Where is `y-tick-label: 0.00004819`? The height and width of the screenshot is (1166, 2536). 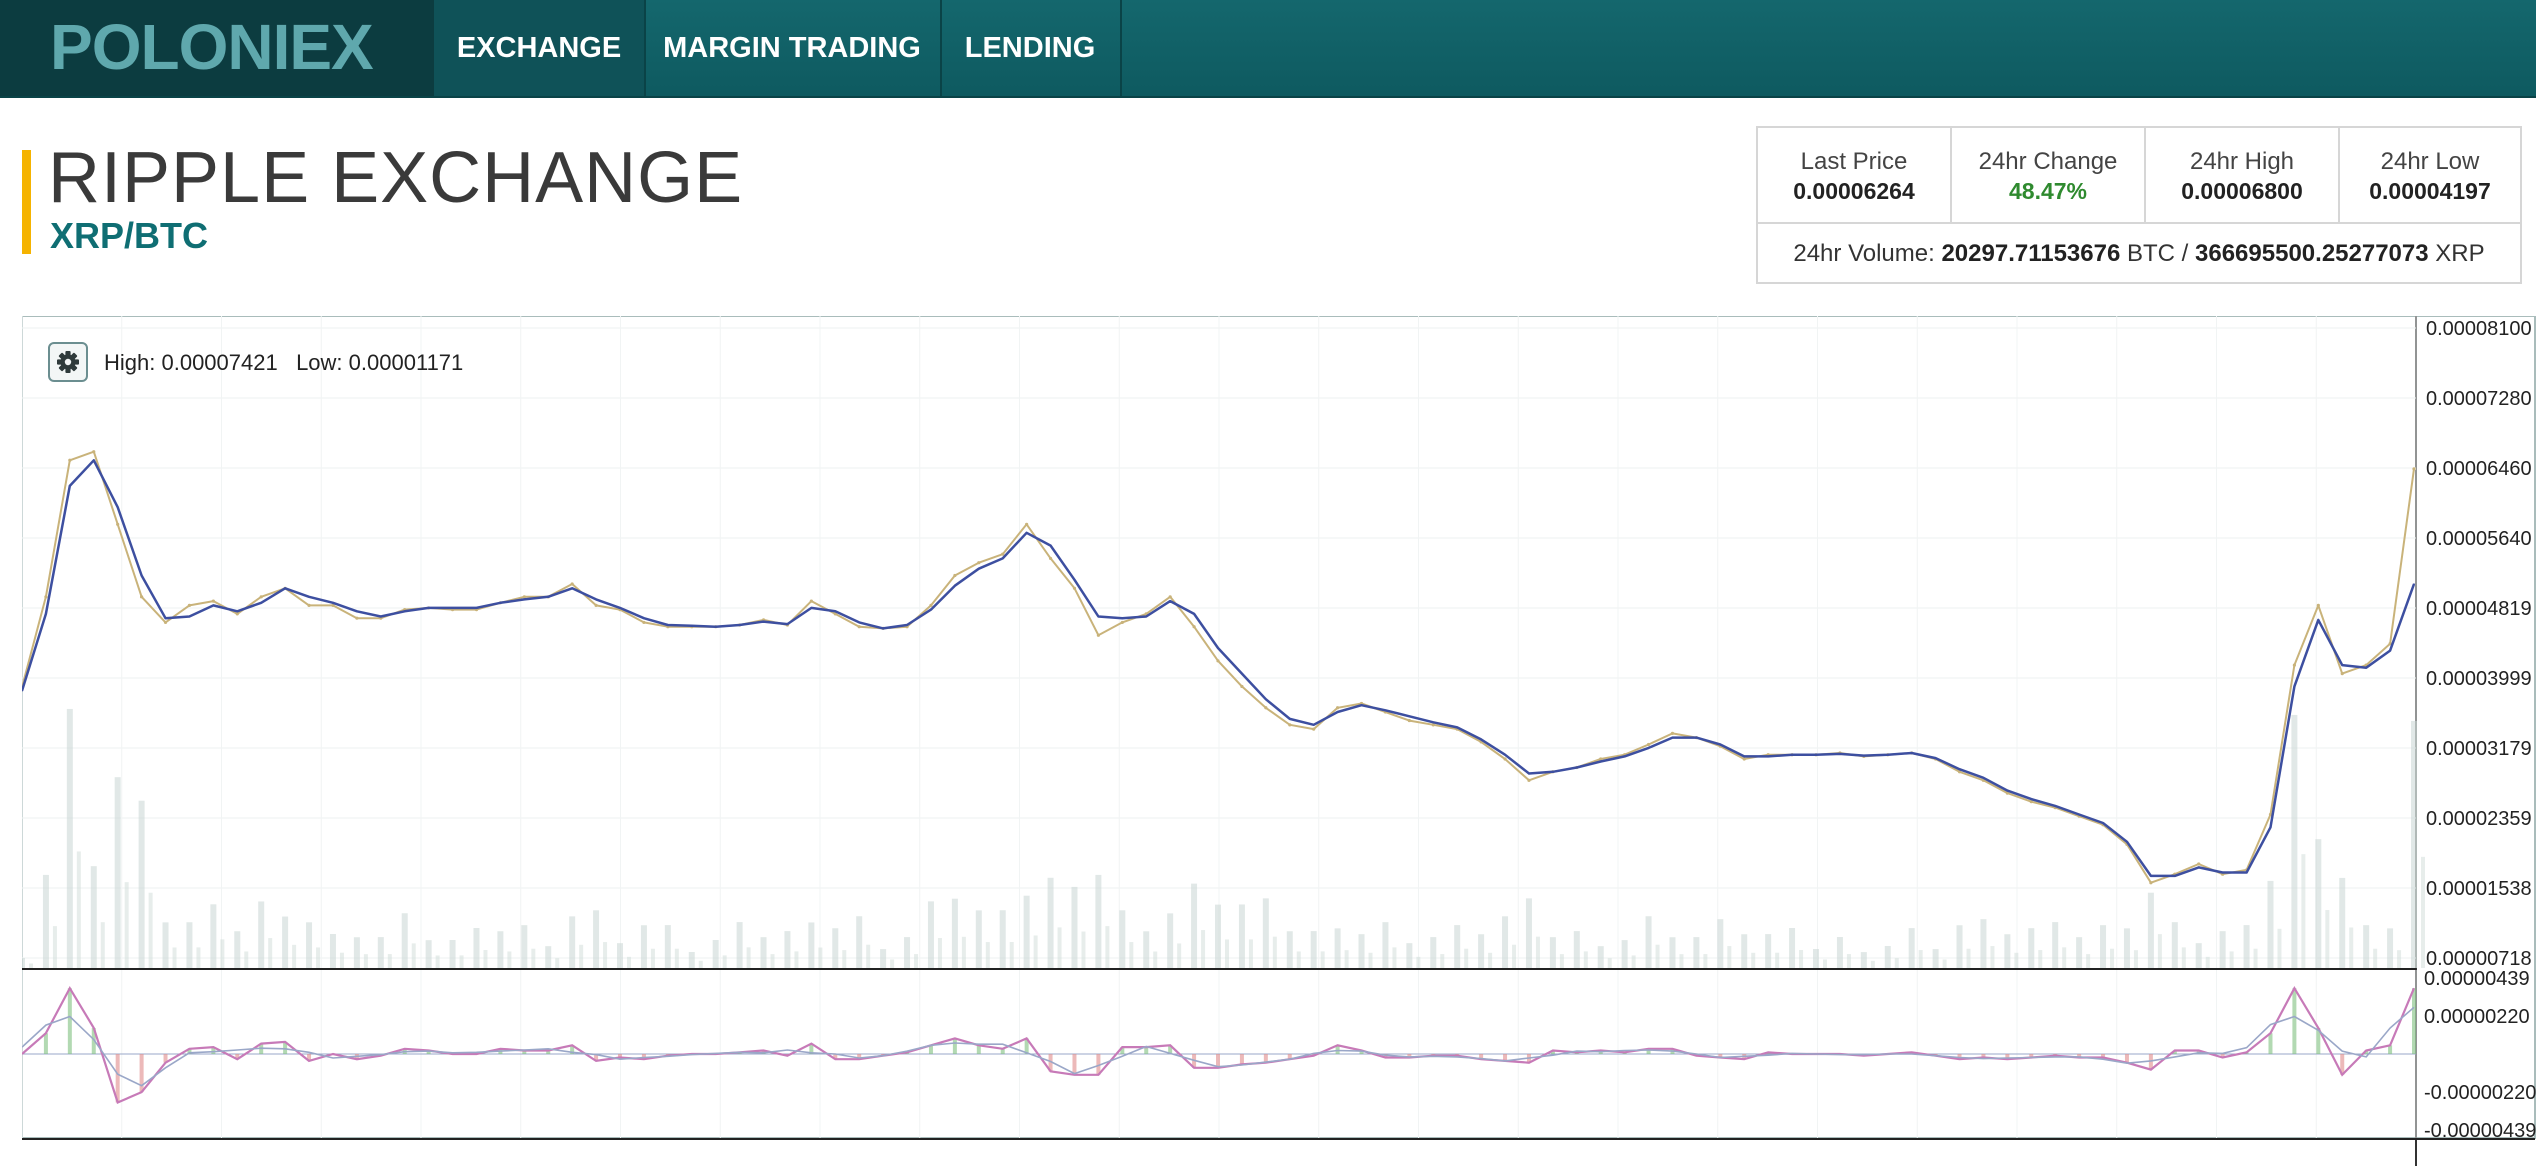
y-tick-label: 0.00004819 is located at coordinates (2479, 609).